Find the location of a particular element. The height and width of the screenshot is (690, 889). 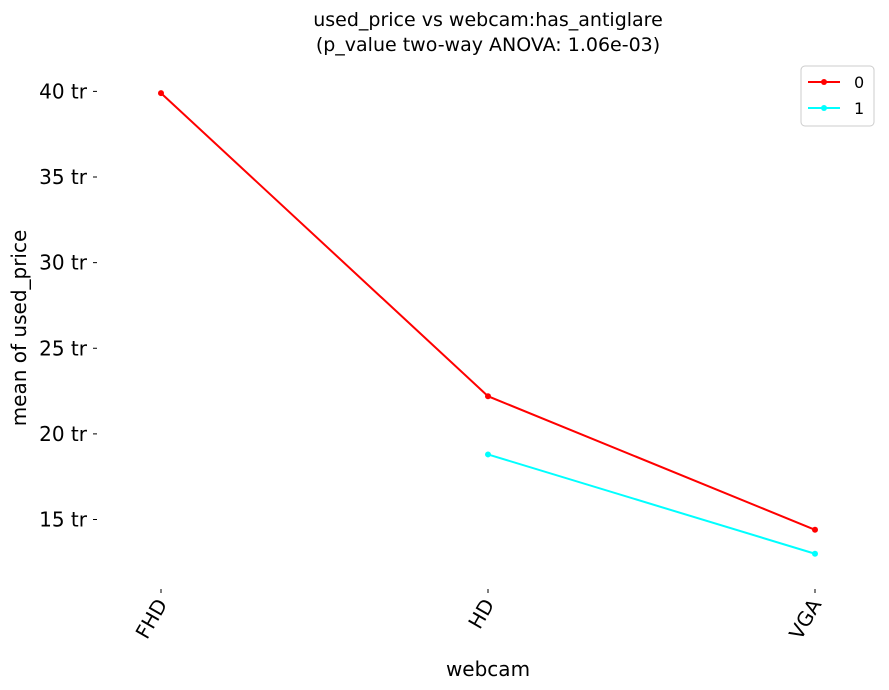

chart-title: used_price vs webcam:has_antiglare is located at coordinates (488, 20).